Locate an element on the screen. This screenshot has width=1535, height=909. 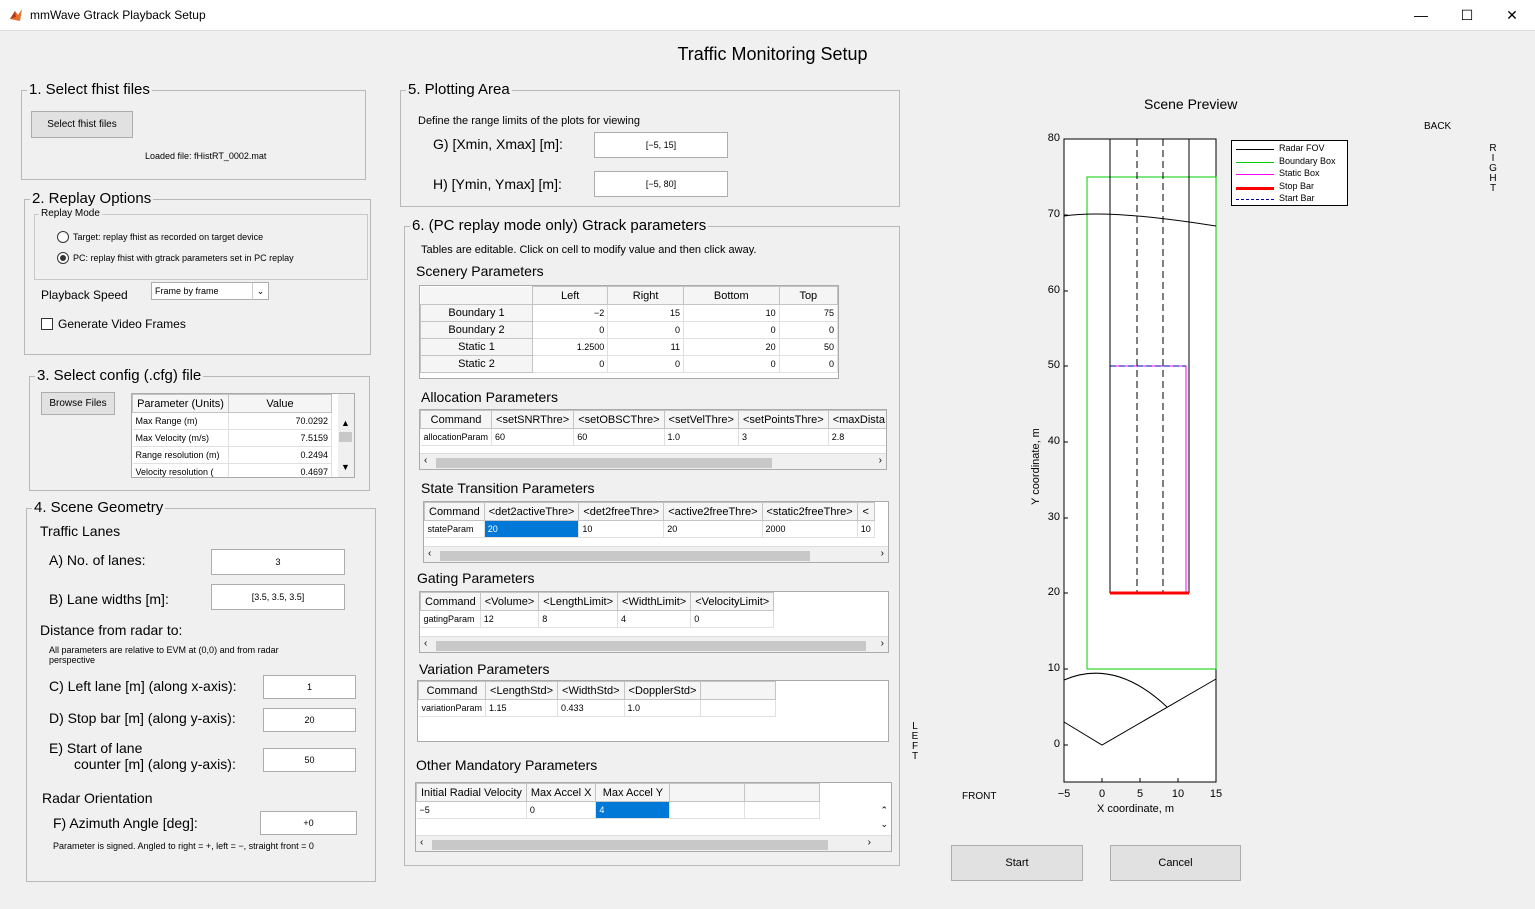
gating-cell: 8 is located at coordinates (578, 619).